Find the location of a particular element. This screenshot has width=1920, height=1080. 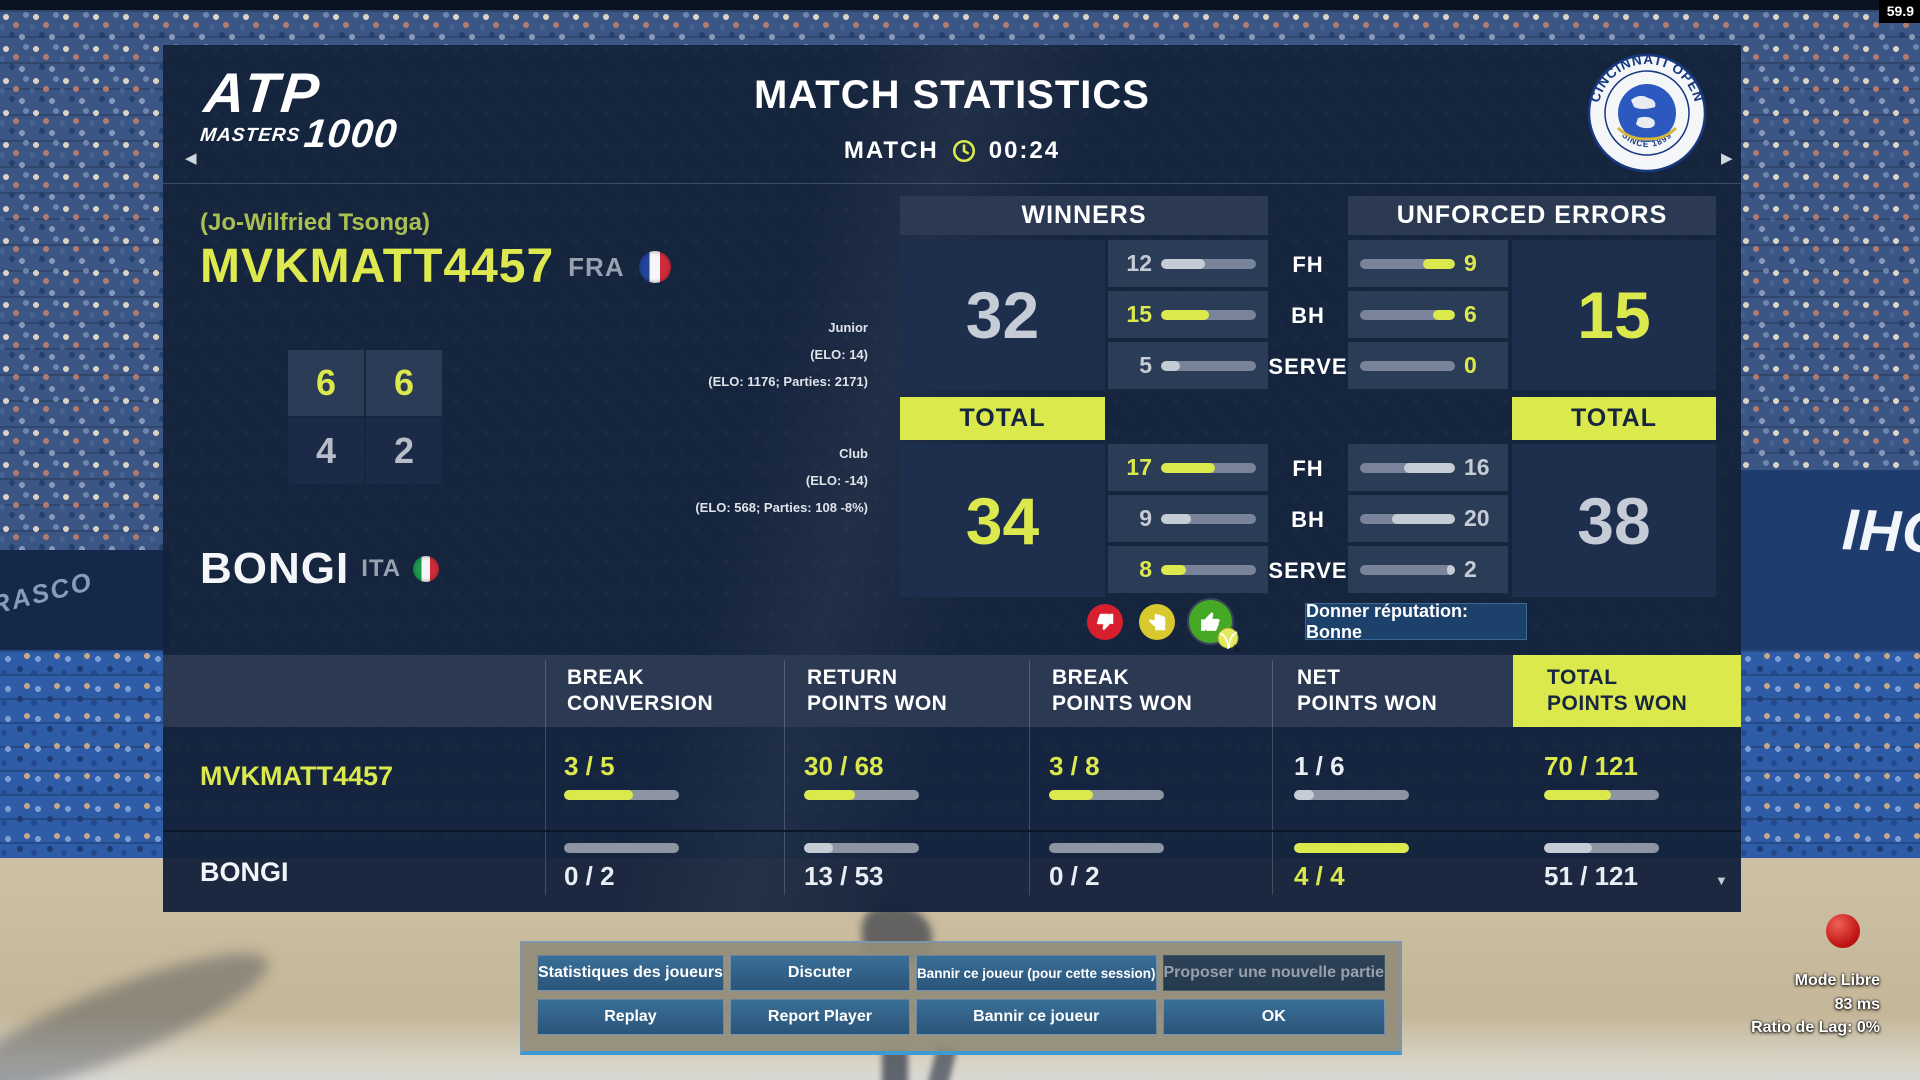

player2-elo-delta: (ELO: -14) is located at coordinates (836, 480).